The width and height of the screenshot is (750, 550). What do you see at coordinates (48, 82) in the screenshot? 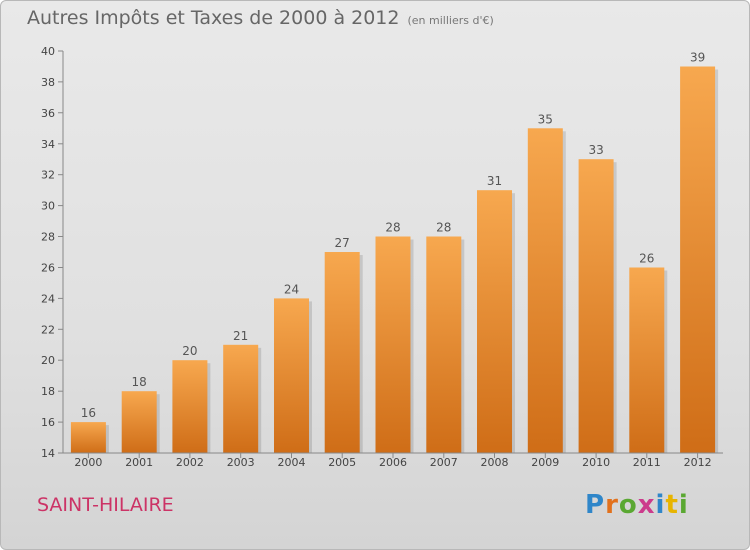
I see `y-tick-label: 38` at bounding box center [48, 82].